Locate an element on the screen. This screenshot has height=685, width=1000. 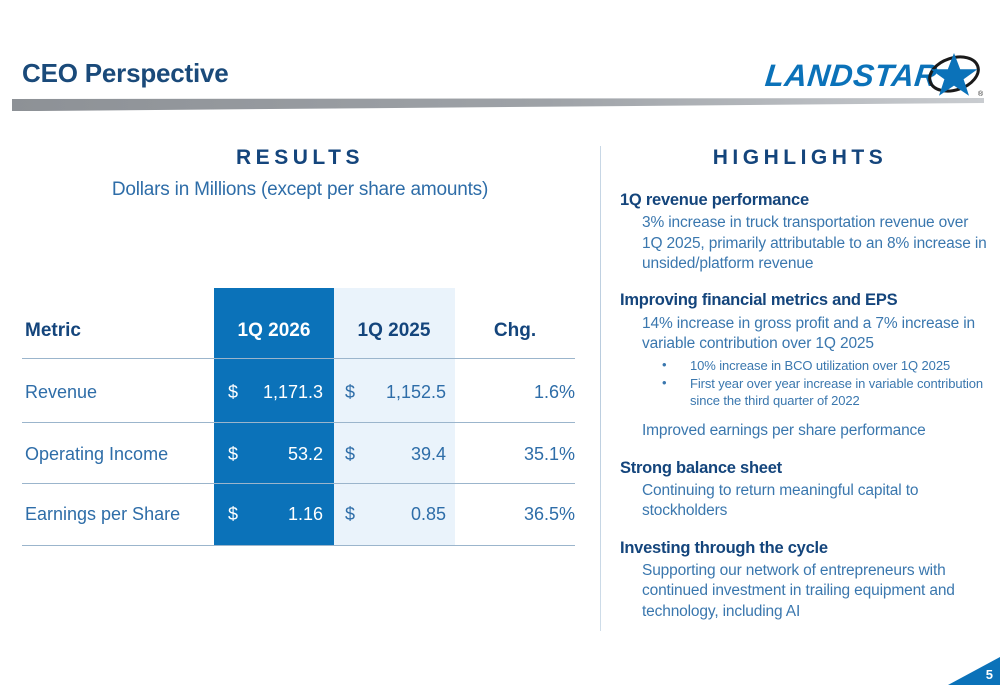
corner-triangle-icon is located at coordinates (974, 671).